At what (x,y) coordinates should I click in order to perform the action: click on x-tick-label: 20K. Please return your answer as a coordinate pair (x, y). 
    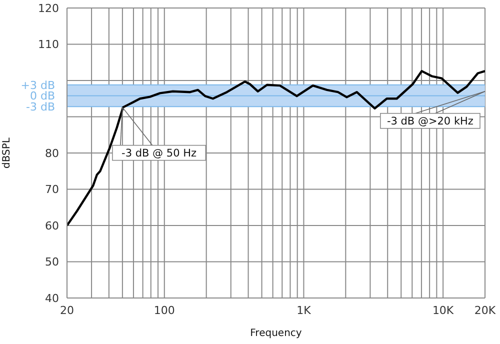
    Looking at the image, I should click on (485, 310).